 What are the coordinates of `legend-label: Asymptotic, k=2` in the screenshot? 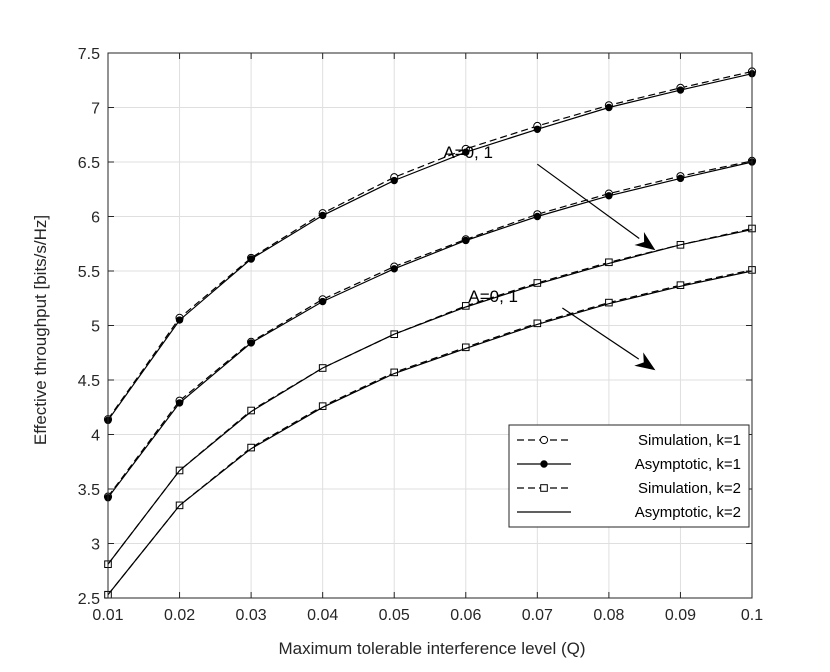 It's located at (688, 512).